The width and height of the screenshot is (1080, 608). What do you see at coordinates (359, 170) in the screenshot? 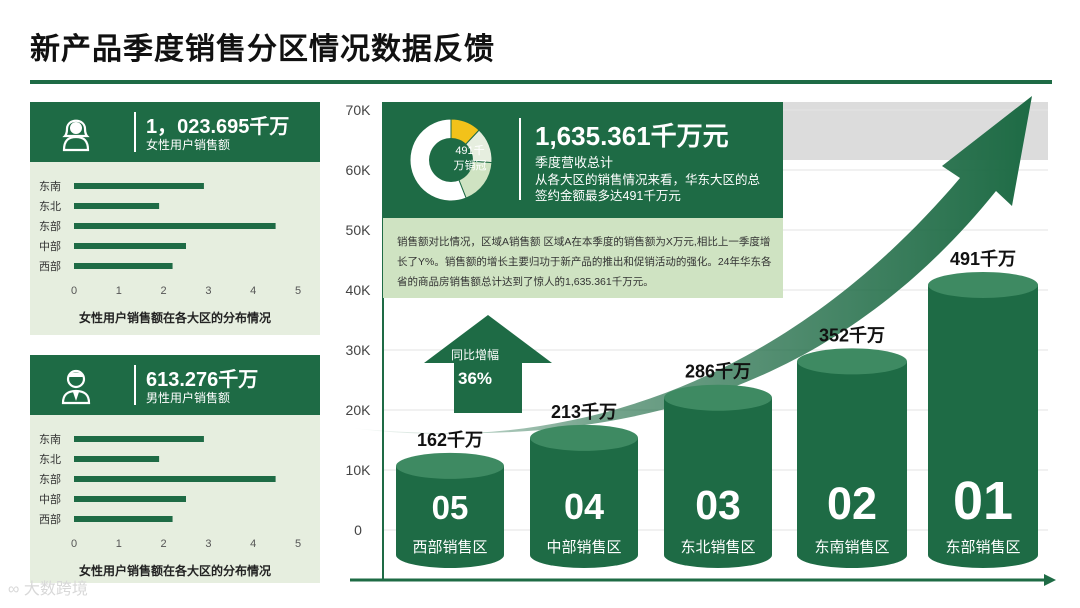
I see `y-tick-label: 60K` at bounding box center [359, 170].